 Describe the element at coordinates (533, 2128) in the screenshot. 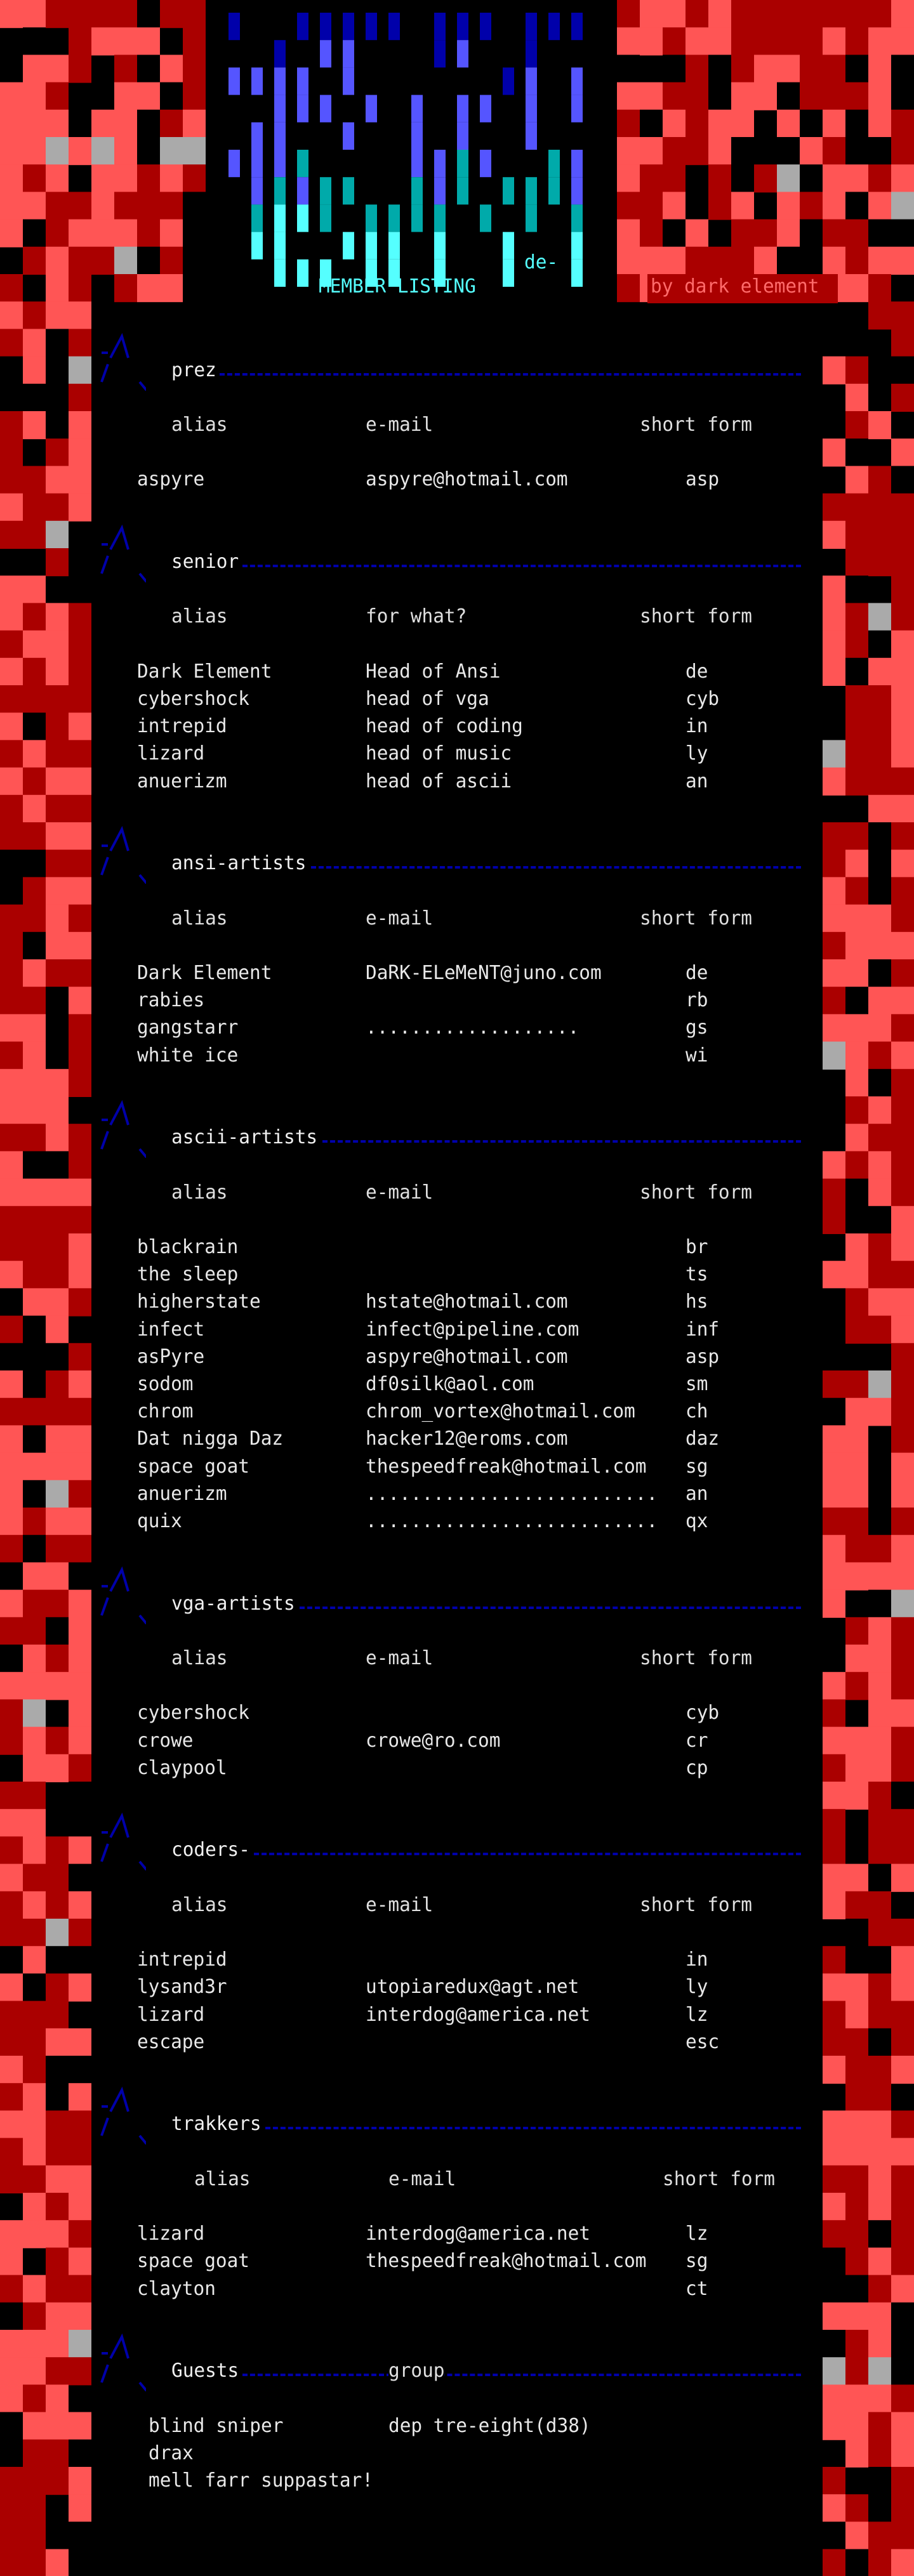

I see `section-divider` at that location.